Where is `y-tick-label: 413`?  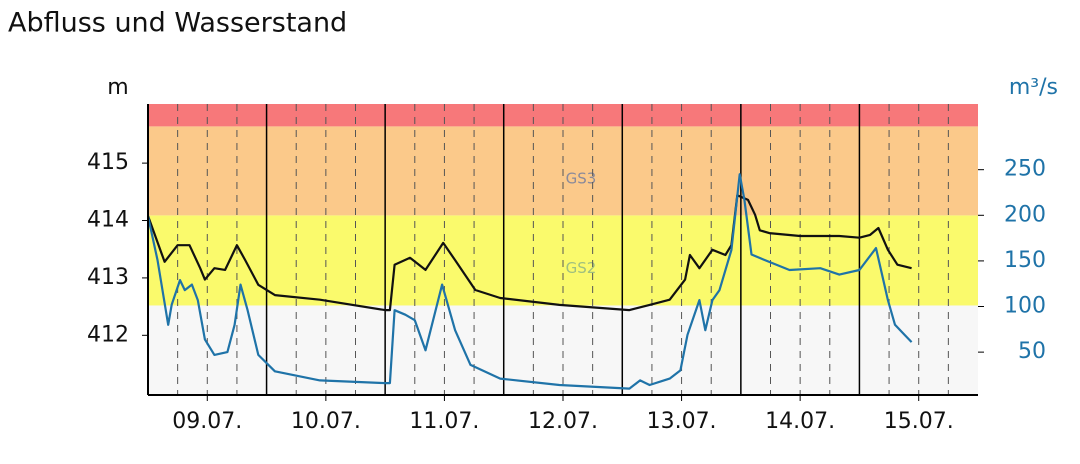
y-tick-label: 413 is located at coordinates (108, 277).